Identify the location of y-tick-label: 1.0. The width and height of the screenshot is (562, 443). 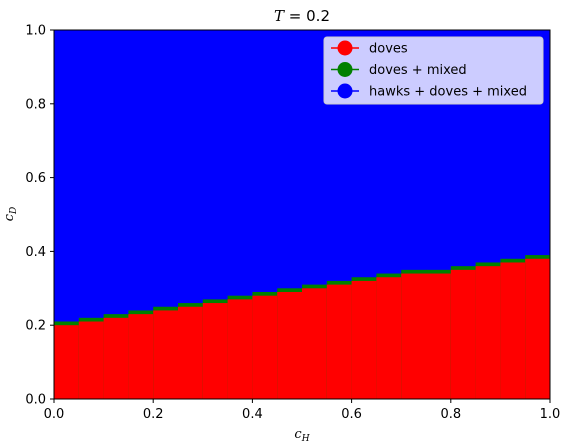
(35, 31).